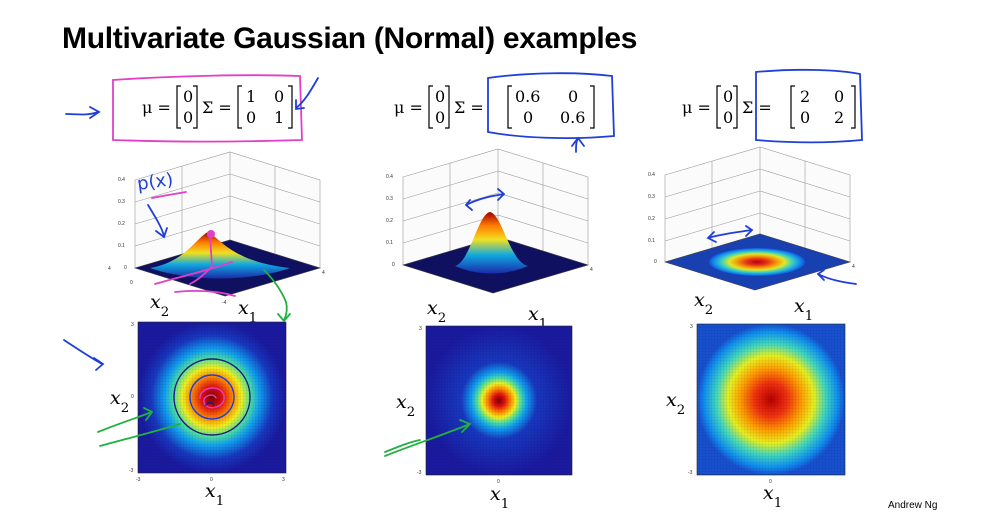 This screenshot has height=520, width=993. What do you see at coordinates (224, 303) in the screenshot?
I see `svg-text: -4` at bounding box center [224, 303].